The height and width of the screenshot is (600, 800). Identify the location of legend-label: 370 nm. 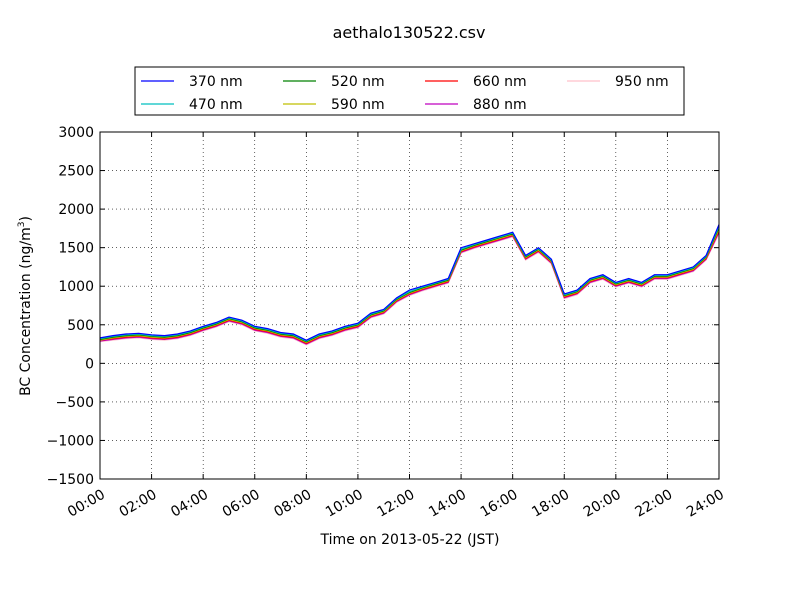
(216, 82).